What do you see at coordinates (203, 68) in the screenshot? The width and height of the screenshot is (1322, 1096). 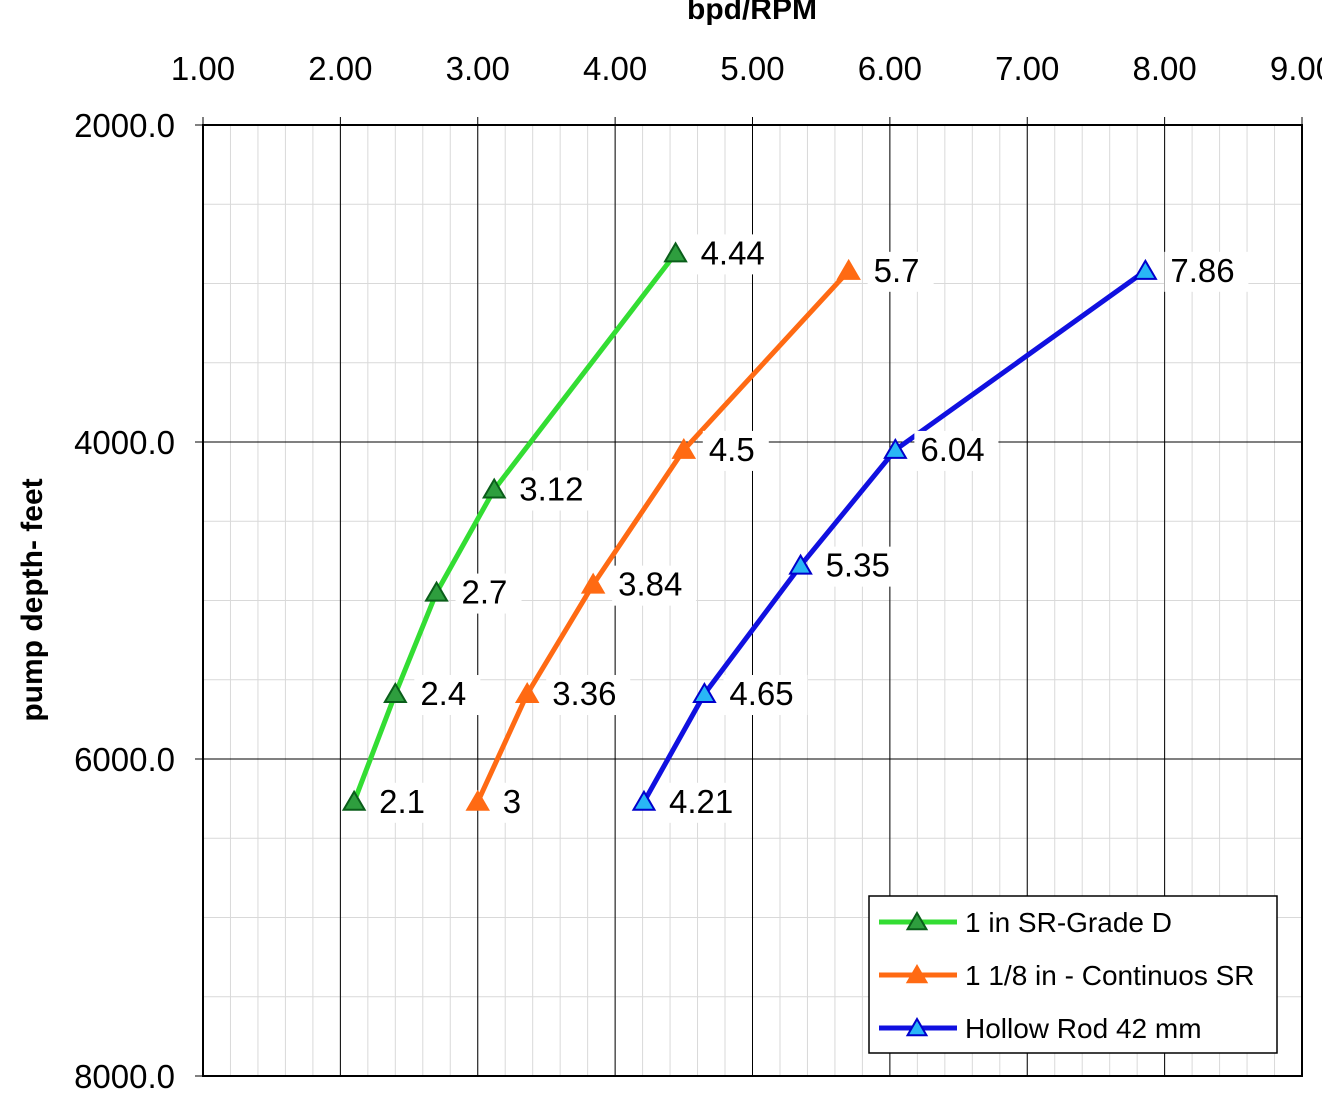 I see `x-tick-label: 1.00` at bounding box center [203, 68].